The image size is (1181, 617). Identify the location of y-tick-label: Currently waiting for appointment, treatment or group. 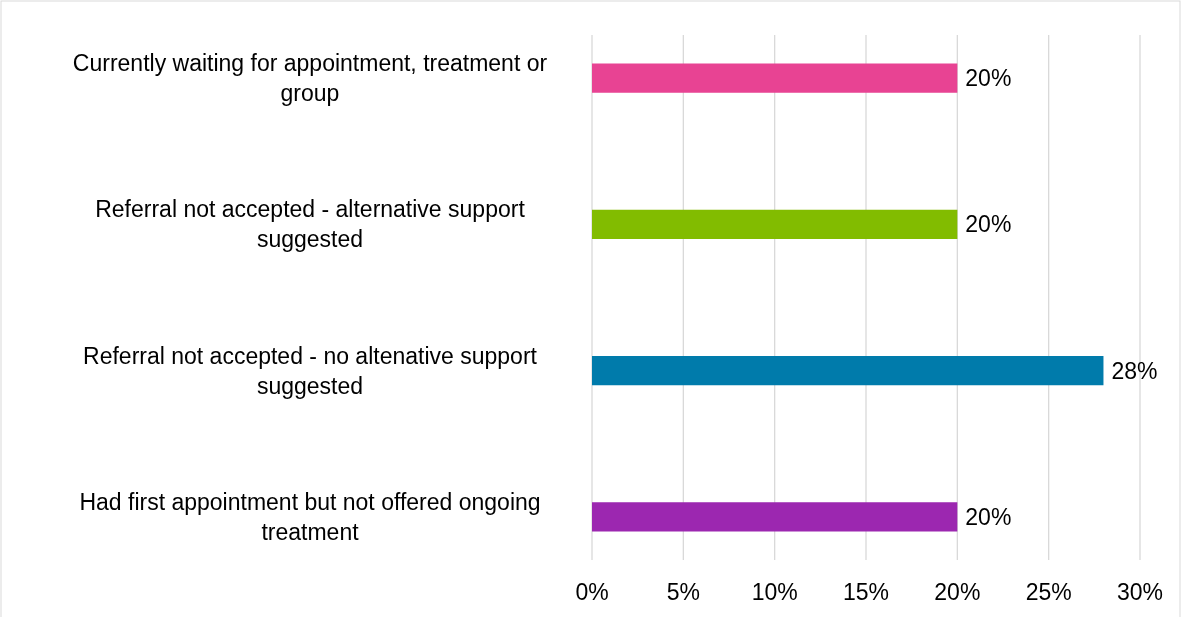
(310, 78).